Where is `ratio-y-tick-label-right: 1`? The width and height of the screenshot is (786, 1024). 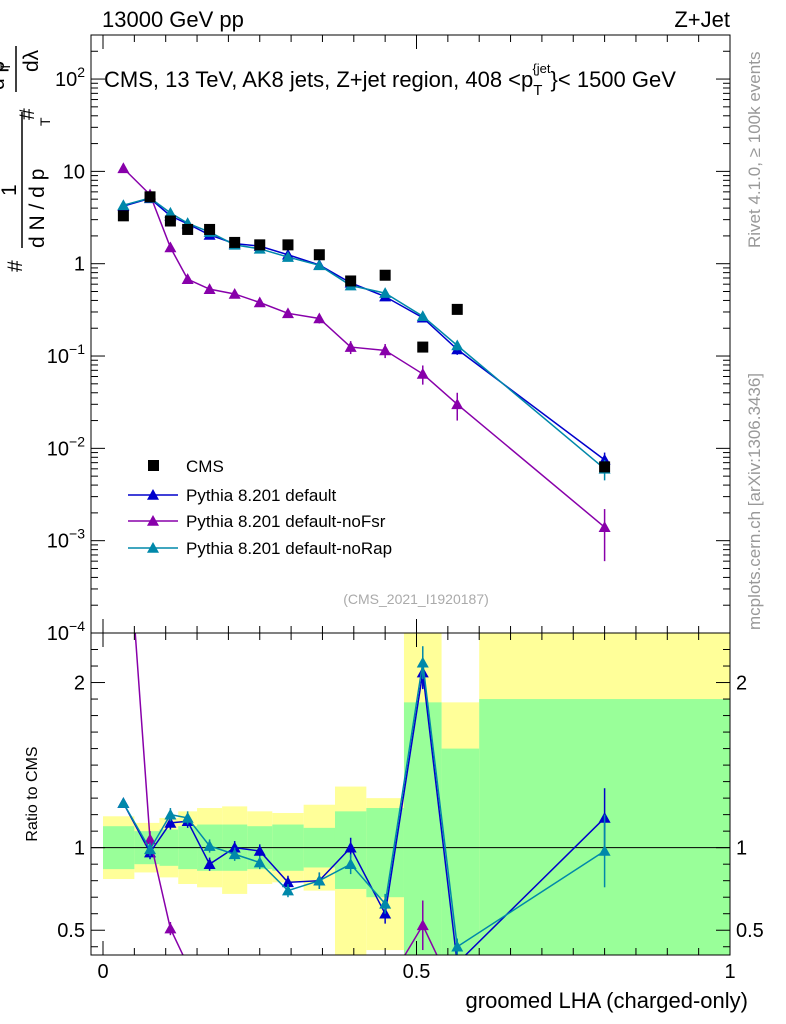
ratio-y-tick-label-right: 1 is located at coordinates (741, 849).